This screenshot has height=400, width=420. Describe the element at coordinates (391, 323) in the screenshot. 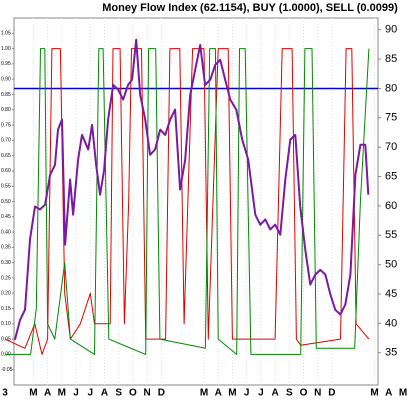

I see `y2-tick-label: 40` at that location.